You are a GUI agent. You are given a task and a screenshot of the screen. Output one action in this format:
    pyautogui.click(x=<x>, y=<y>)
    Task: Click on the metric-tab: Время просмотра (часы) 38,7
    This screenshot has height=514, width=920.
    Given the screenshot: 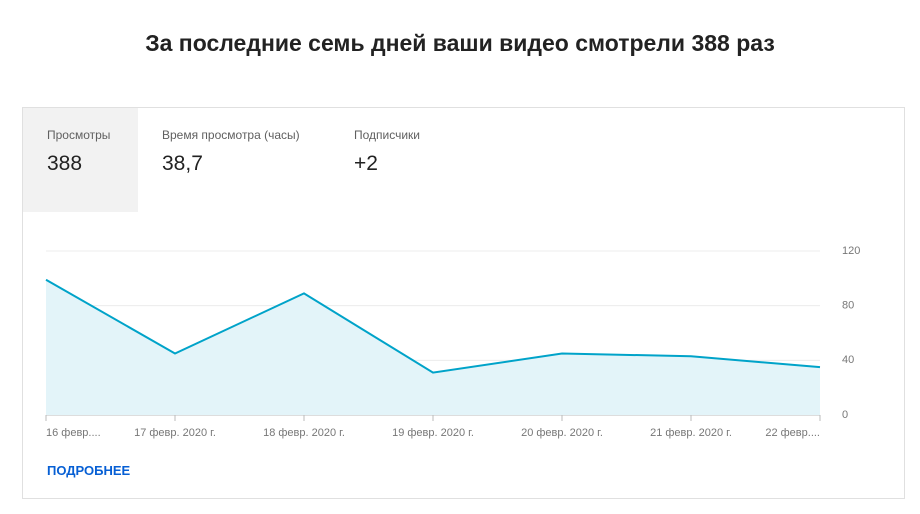 What is the action you would take?
    pyautogui.click(x=234, y=160)
    